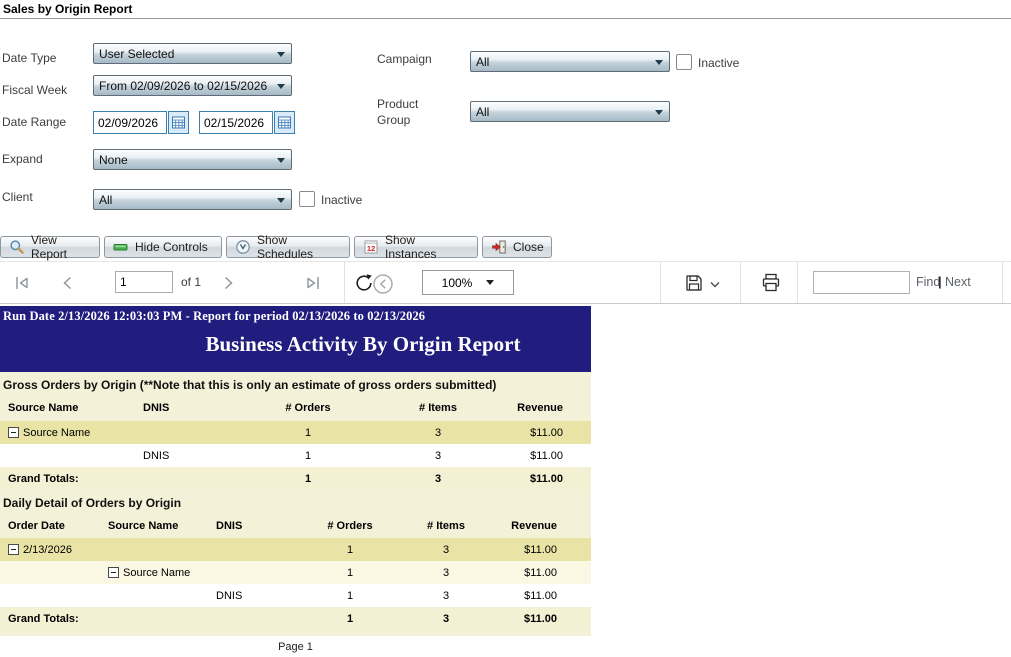 The image size is (1011, 657). Describe the element at coordinates (928, 282) in the screenshot. I see `find-button: Find` at that location.